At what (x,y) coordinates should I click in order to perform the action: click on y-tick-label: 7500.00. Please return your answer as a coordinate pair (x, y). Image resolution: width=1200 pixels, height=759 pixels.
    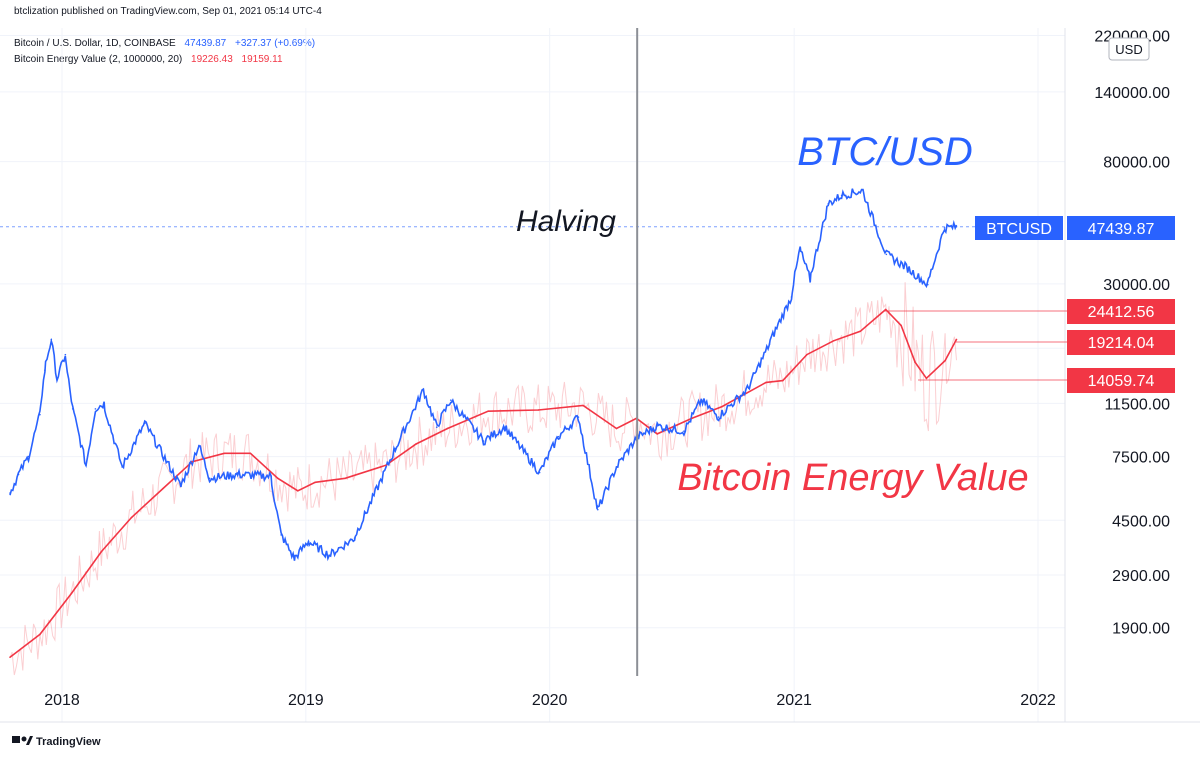
    Looking at the image, I should click on (1141, 458).